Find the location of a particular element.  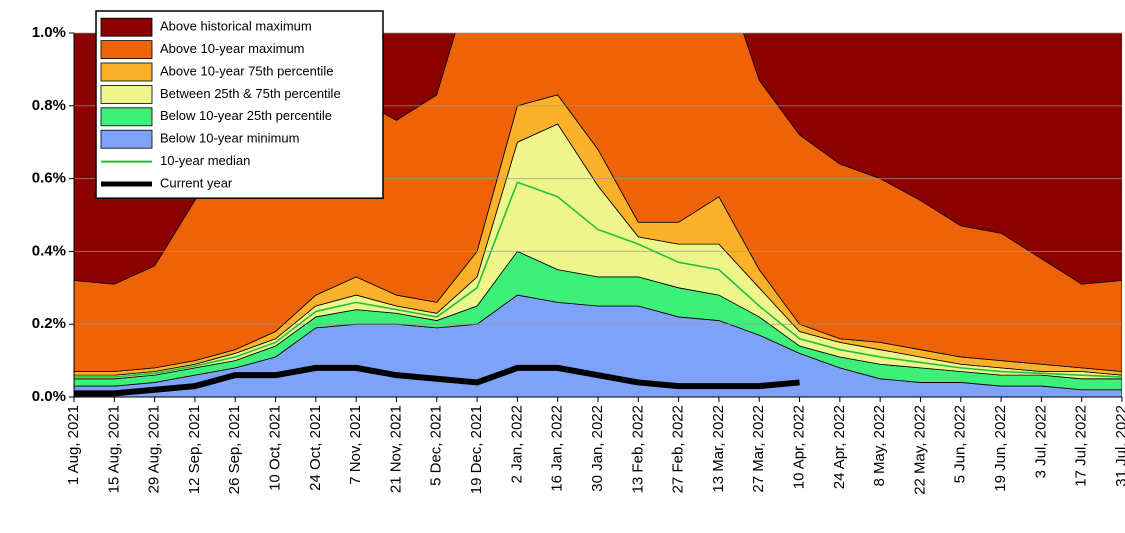

x-tick-label: 17 Jul, 2022 is located at coordinates (1081, 446).